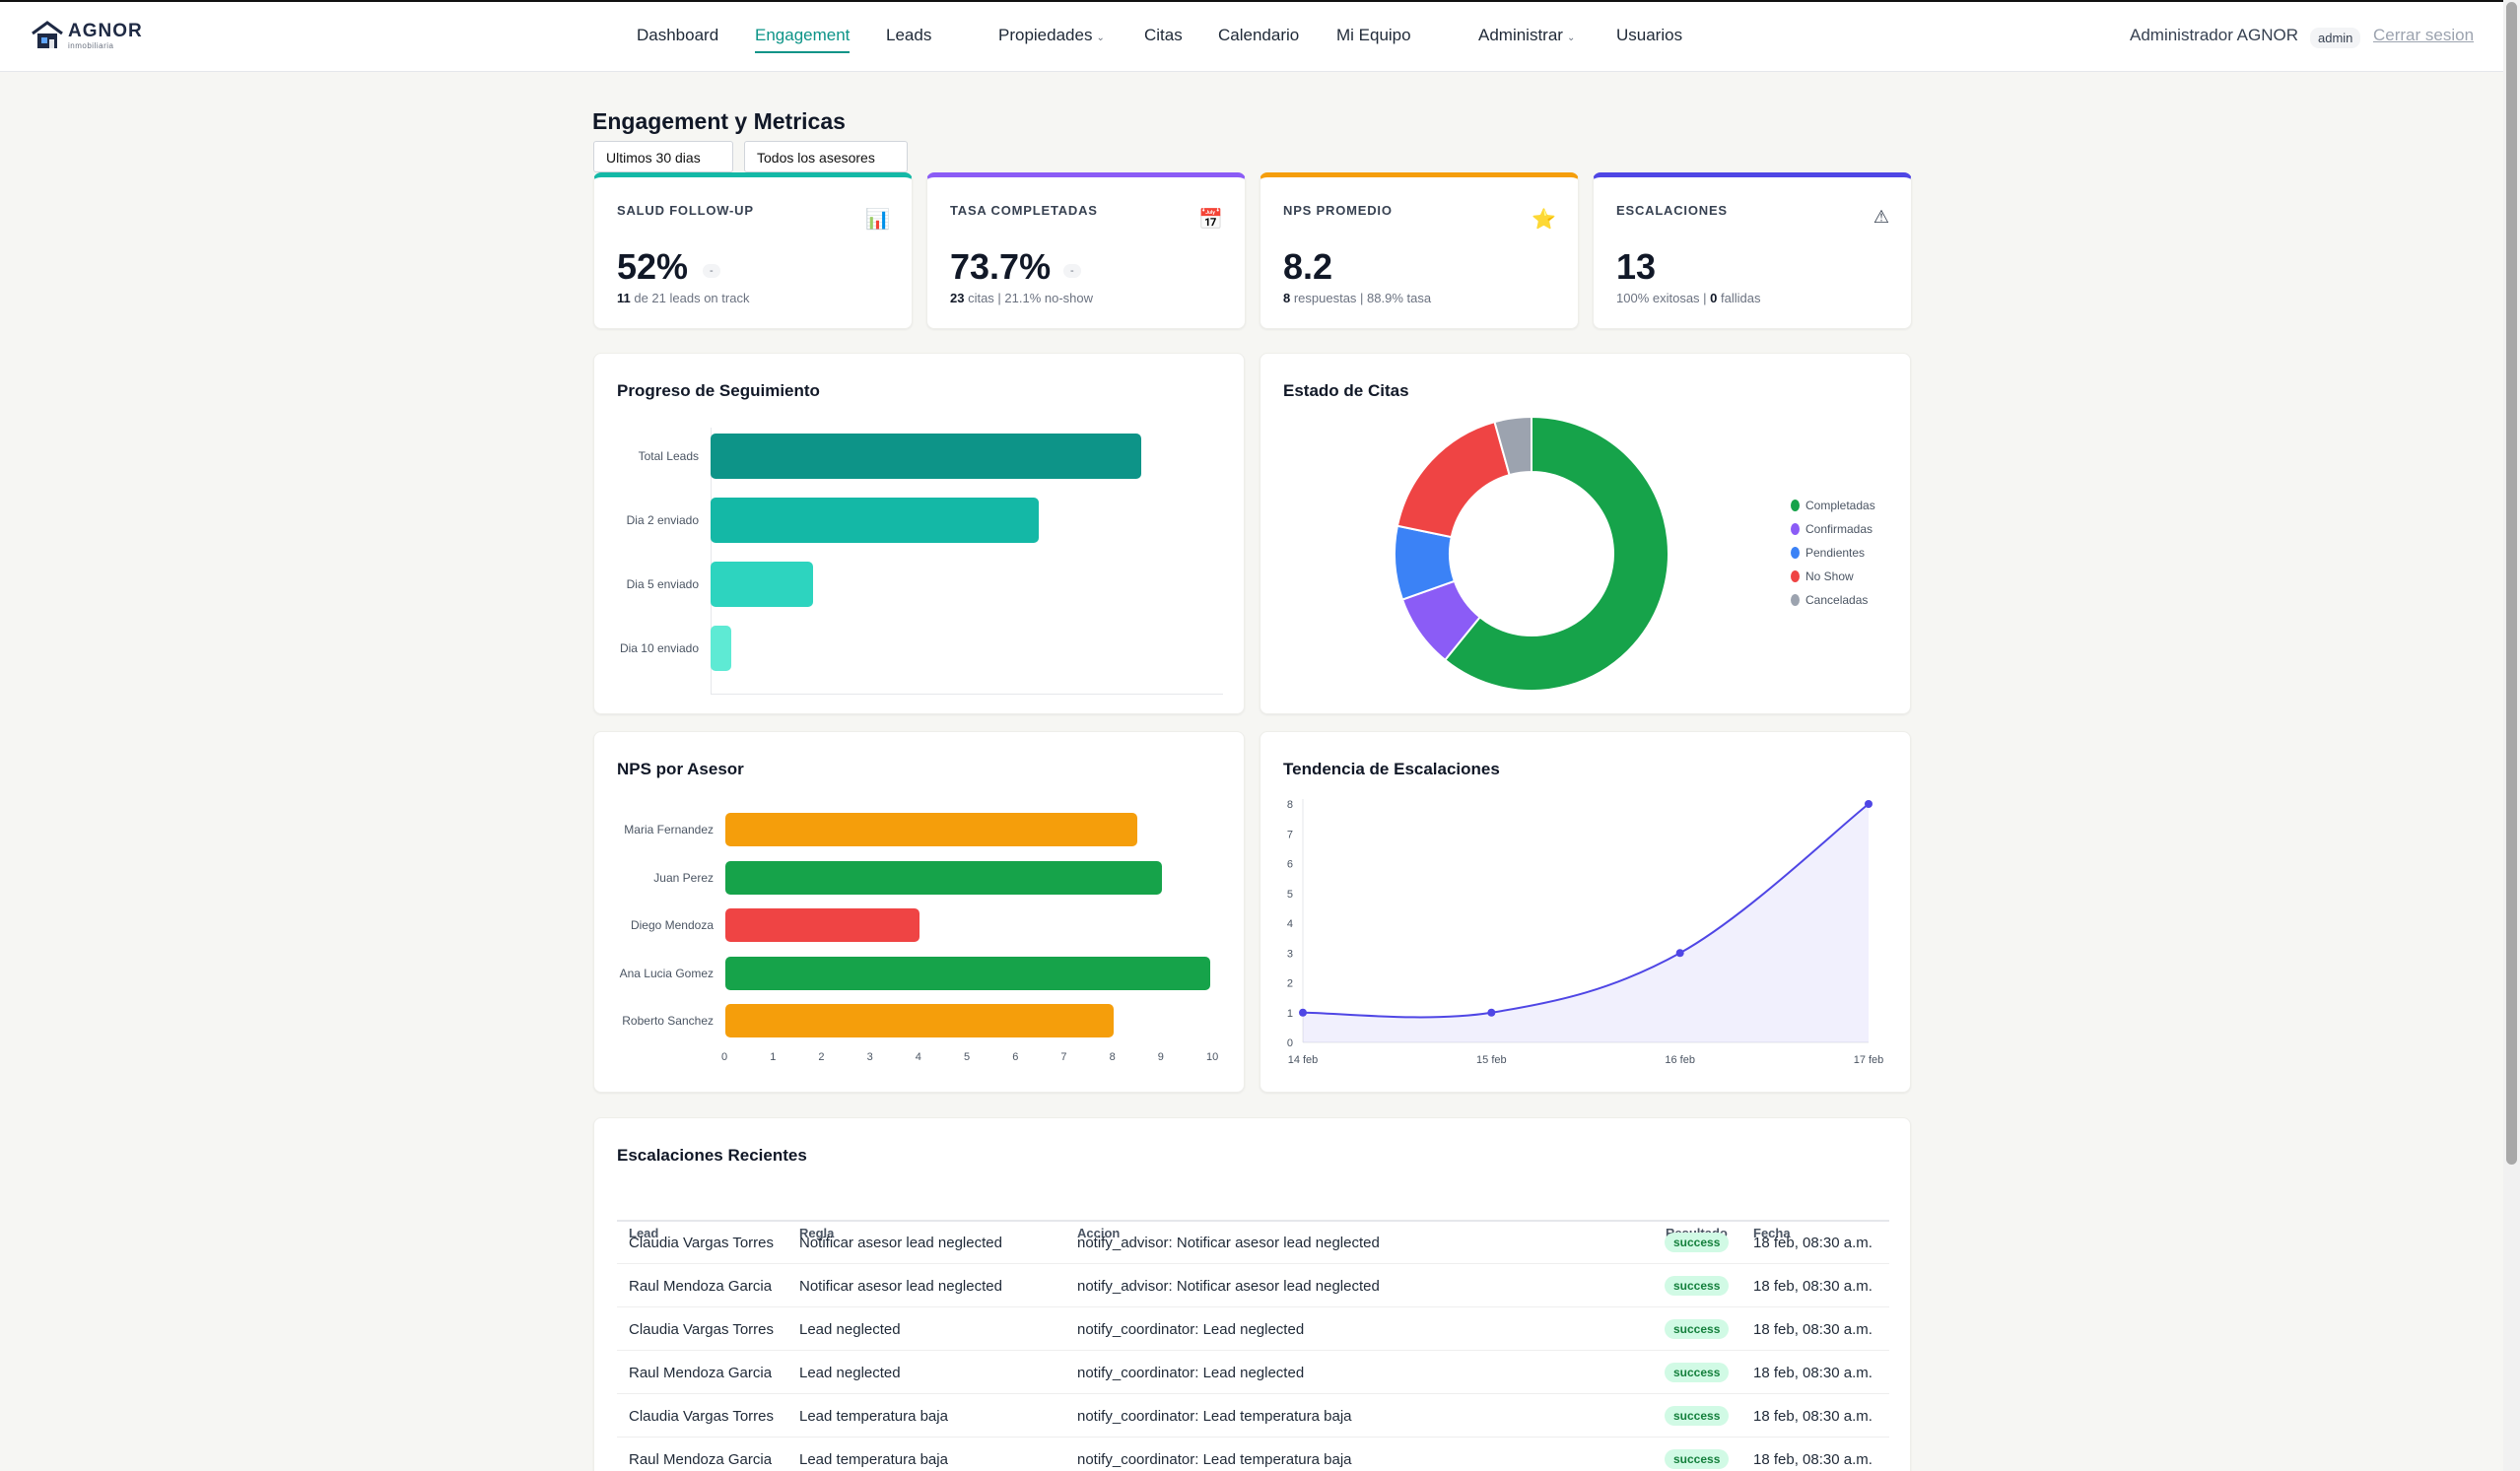 The width and height of the screenshot is (2520, 1471). What do you see at coordinates (1772, 1233) in the screenshot?
I see `column-header-fecha: Fecha` at bounding box center [1772, 1233].